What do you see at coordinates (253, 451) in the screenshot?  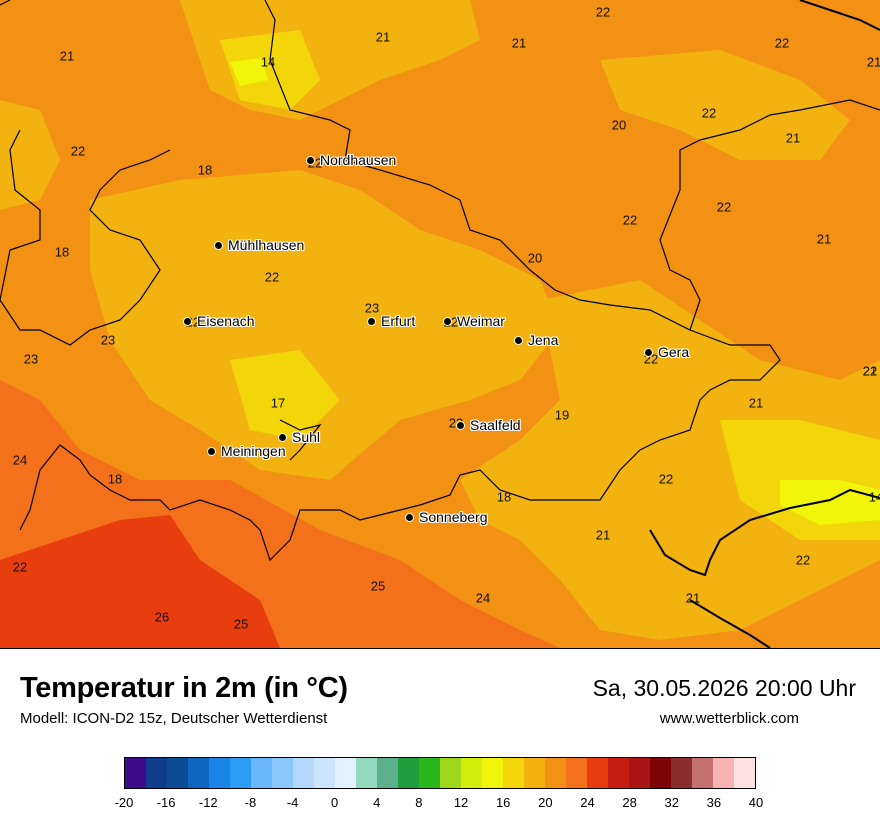 I see `city-name: Meiningen` at bounding box center [253, 451].